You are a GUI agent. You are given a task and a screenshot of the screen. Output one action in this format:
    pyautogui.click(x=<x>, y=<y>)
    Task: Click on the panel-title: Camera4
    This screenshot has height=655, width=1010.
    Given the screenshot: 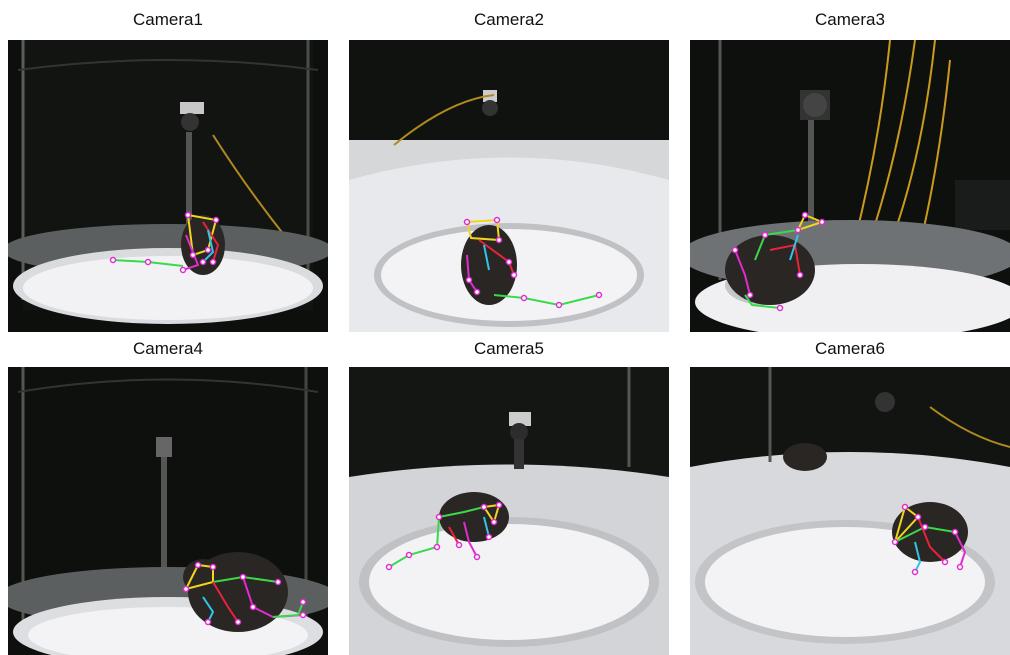 What is the action you would take?
    pyautogui.click(x=168, y=348)
    